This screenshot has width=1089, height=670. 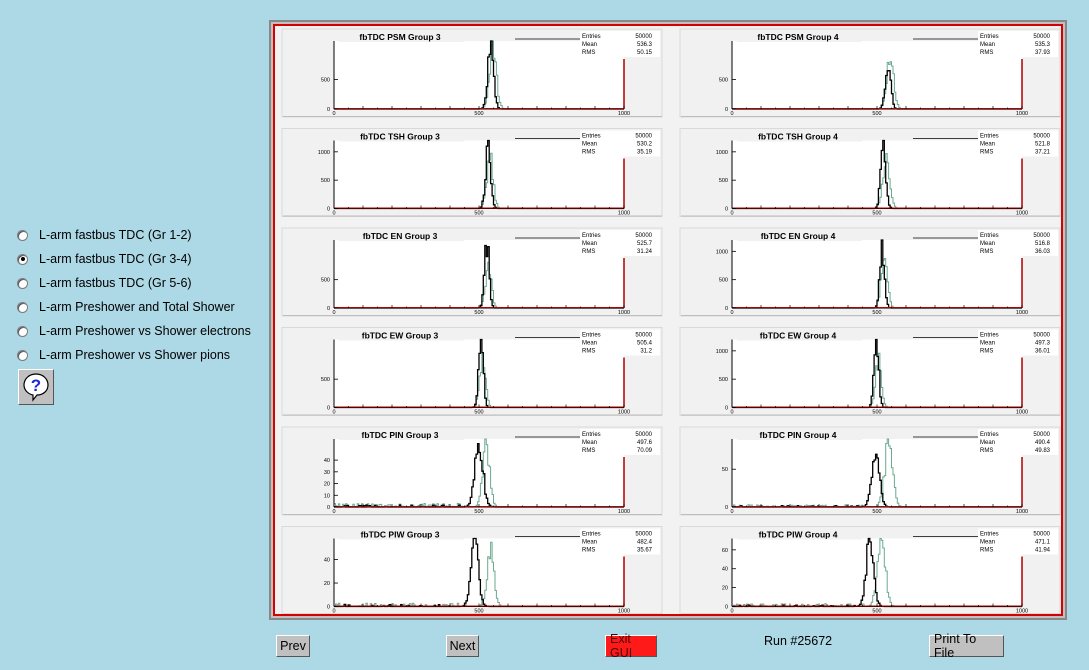 What do you see at coordinates (1043, 352) in the screenshot?
I see `stats-rms-value: 36.01` at bounding box center [1043, 352].